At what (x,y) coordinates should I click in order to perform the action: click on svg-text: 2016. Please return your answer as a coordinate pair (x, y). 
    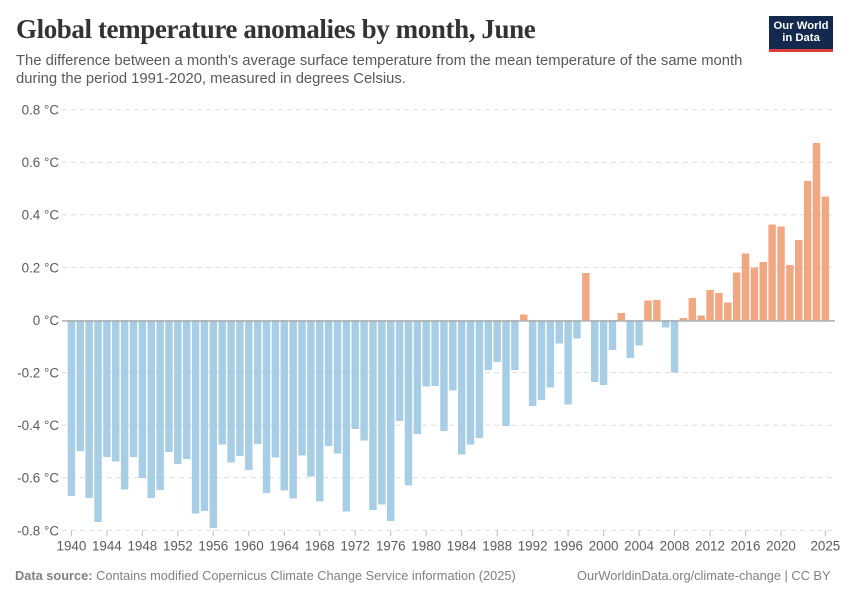
    Looking at the image, I should click on (746, 546).